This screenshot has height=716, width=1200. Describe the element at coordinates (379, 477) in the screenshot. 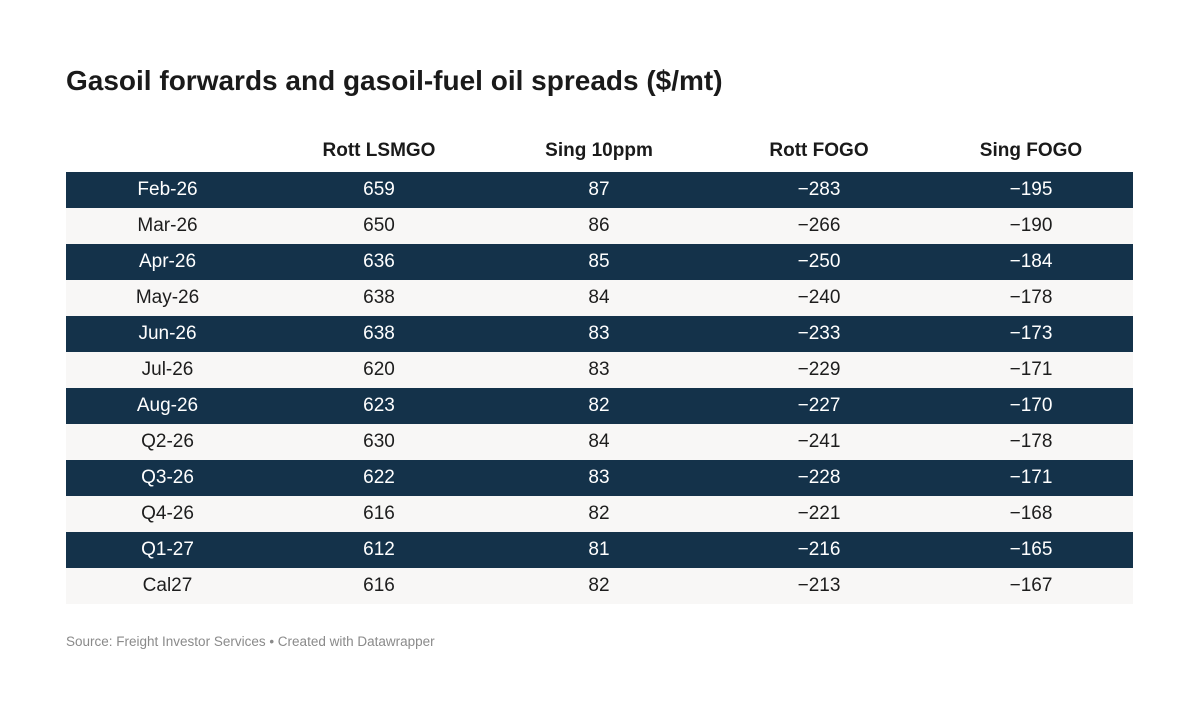

I see `value-cell: 622` at that location.